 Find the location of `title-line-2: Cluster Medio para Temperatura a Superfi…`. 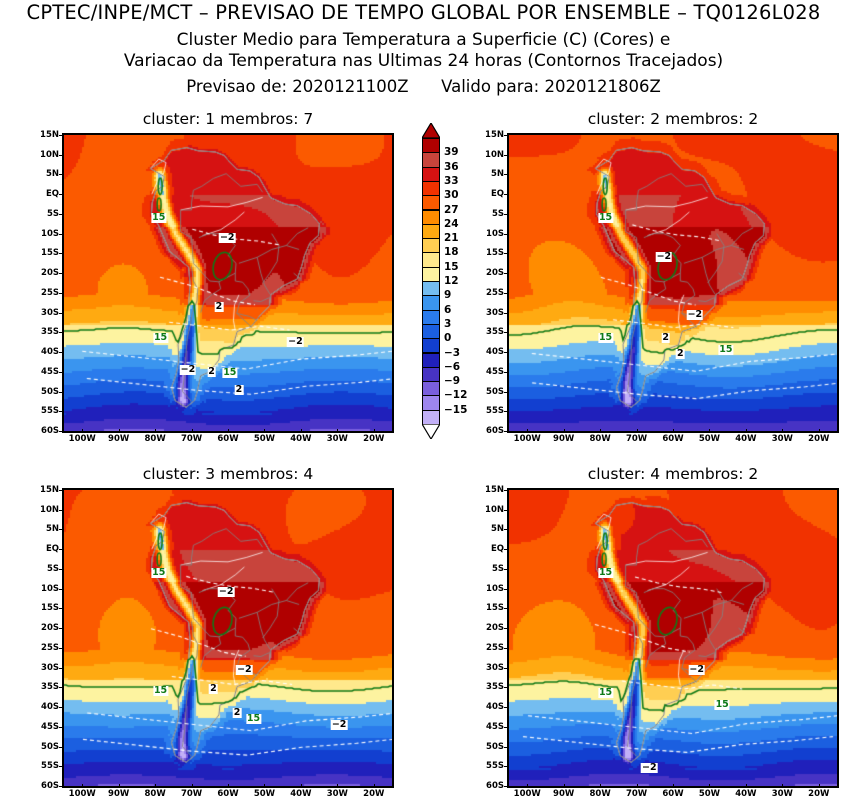

title-line-2: Cluster Medio para Temperatura a Superfi… is located at coordinates (423, 40).